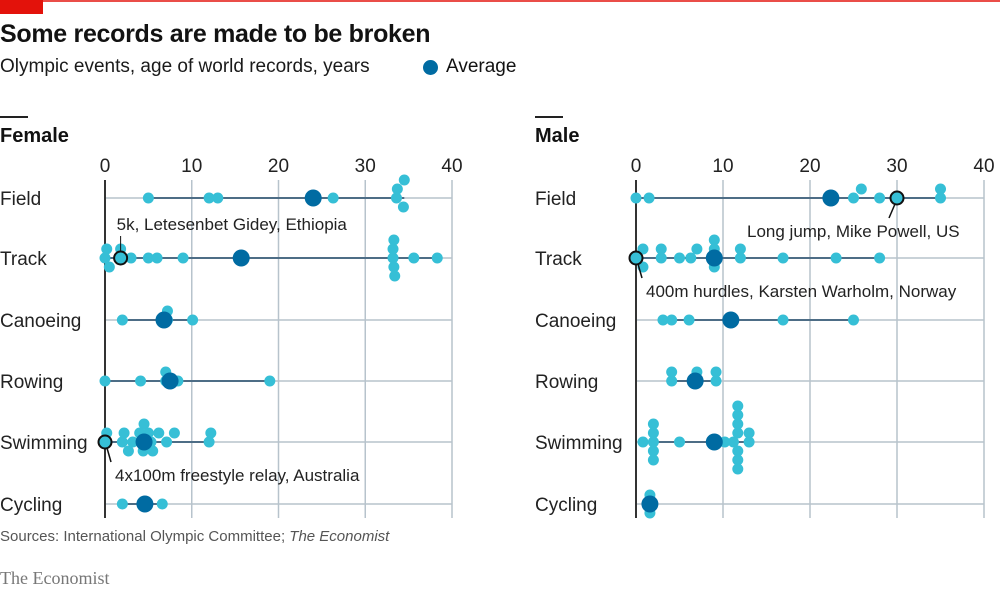 This screenshot has height=590, width=1000. I want to click on female-annotation-leader, so click(109, 455).